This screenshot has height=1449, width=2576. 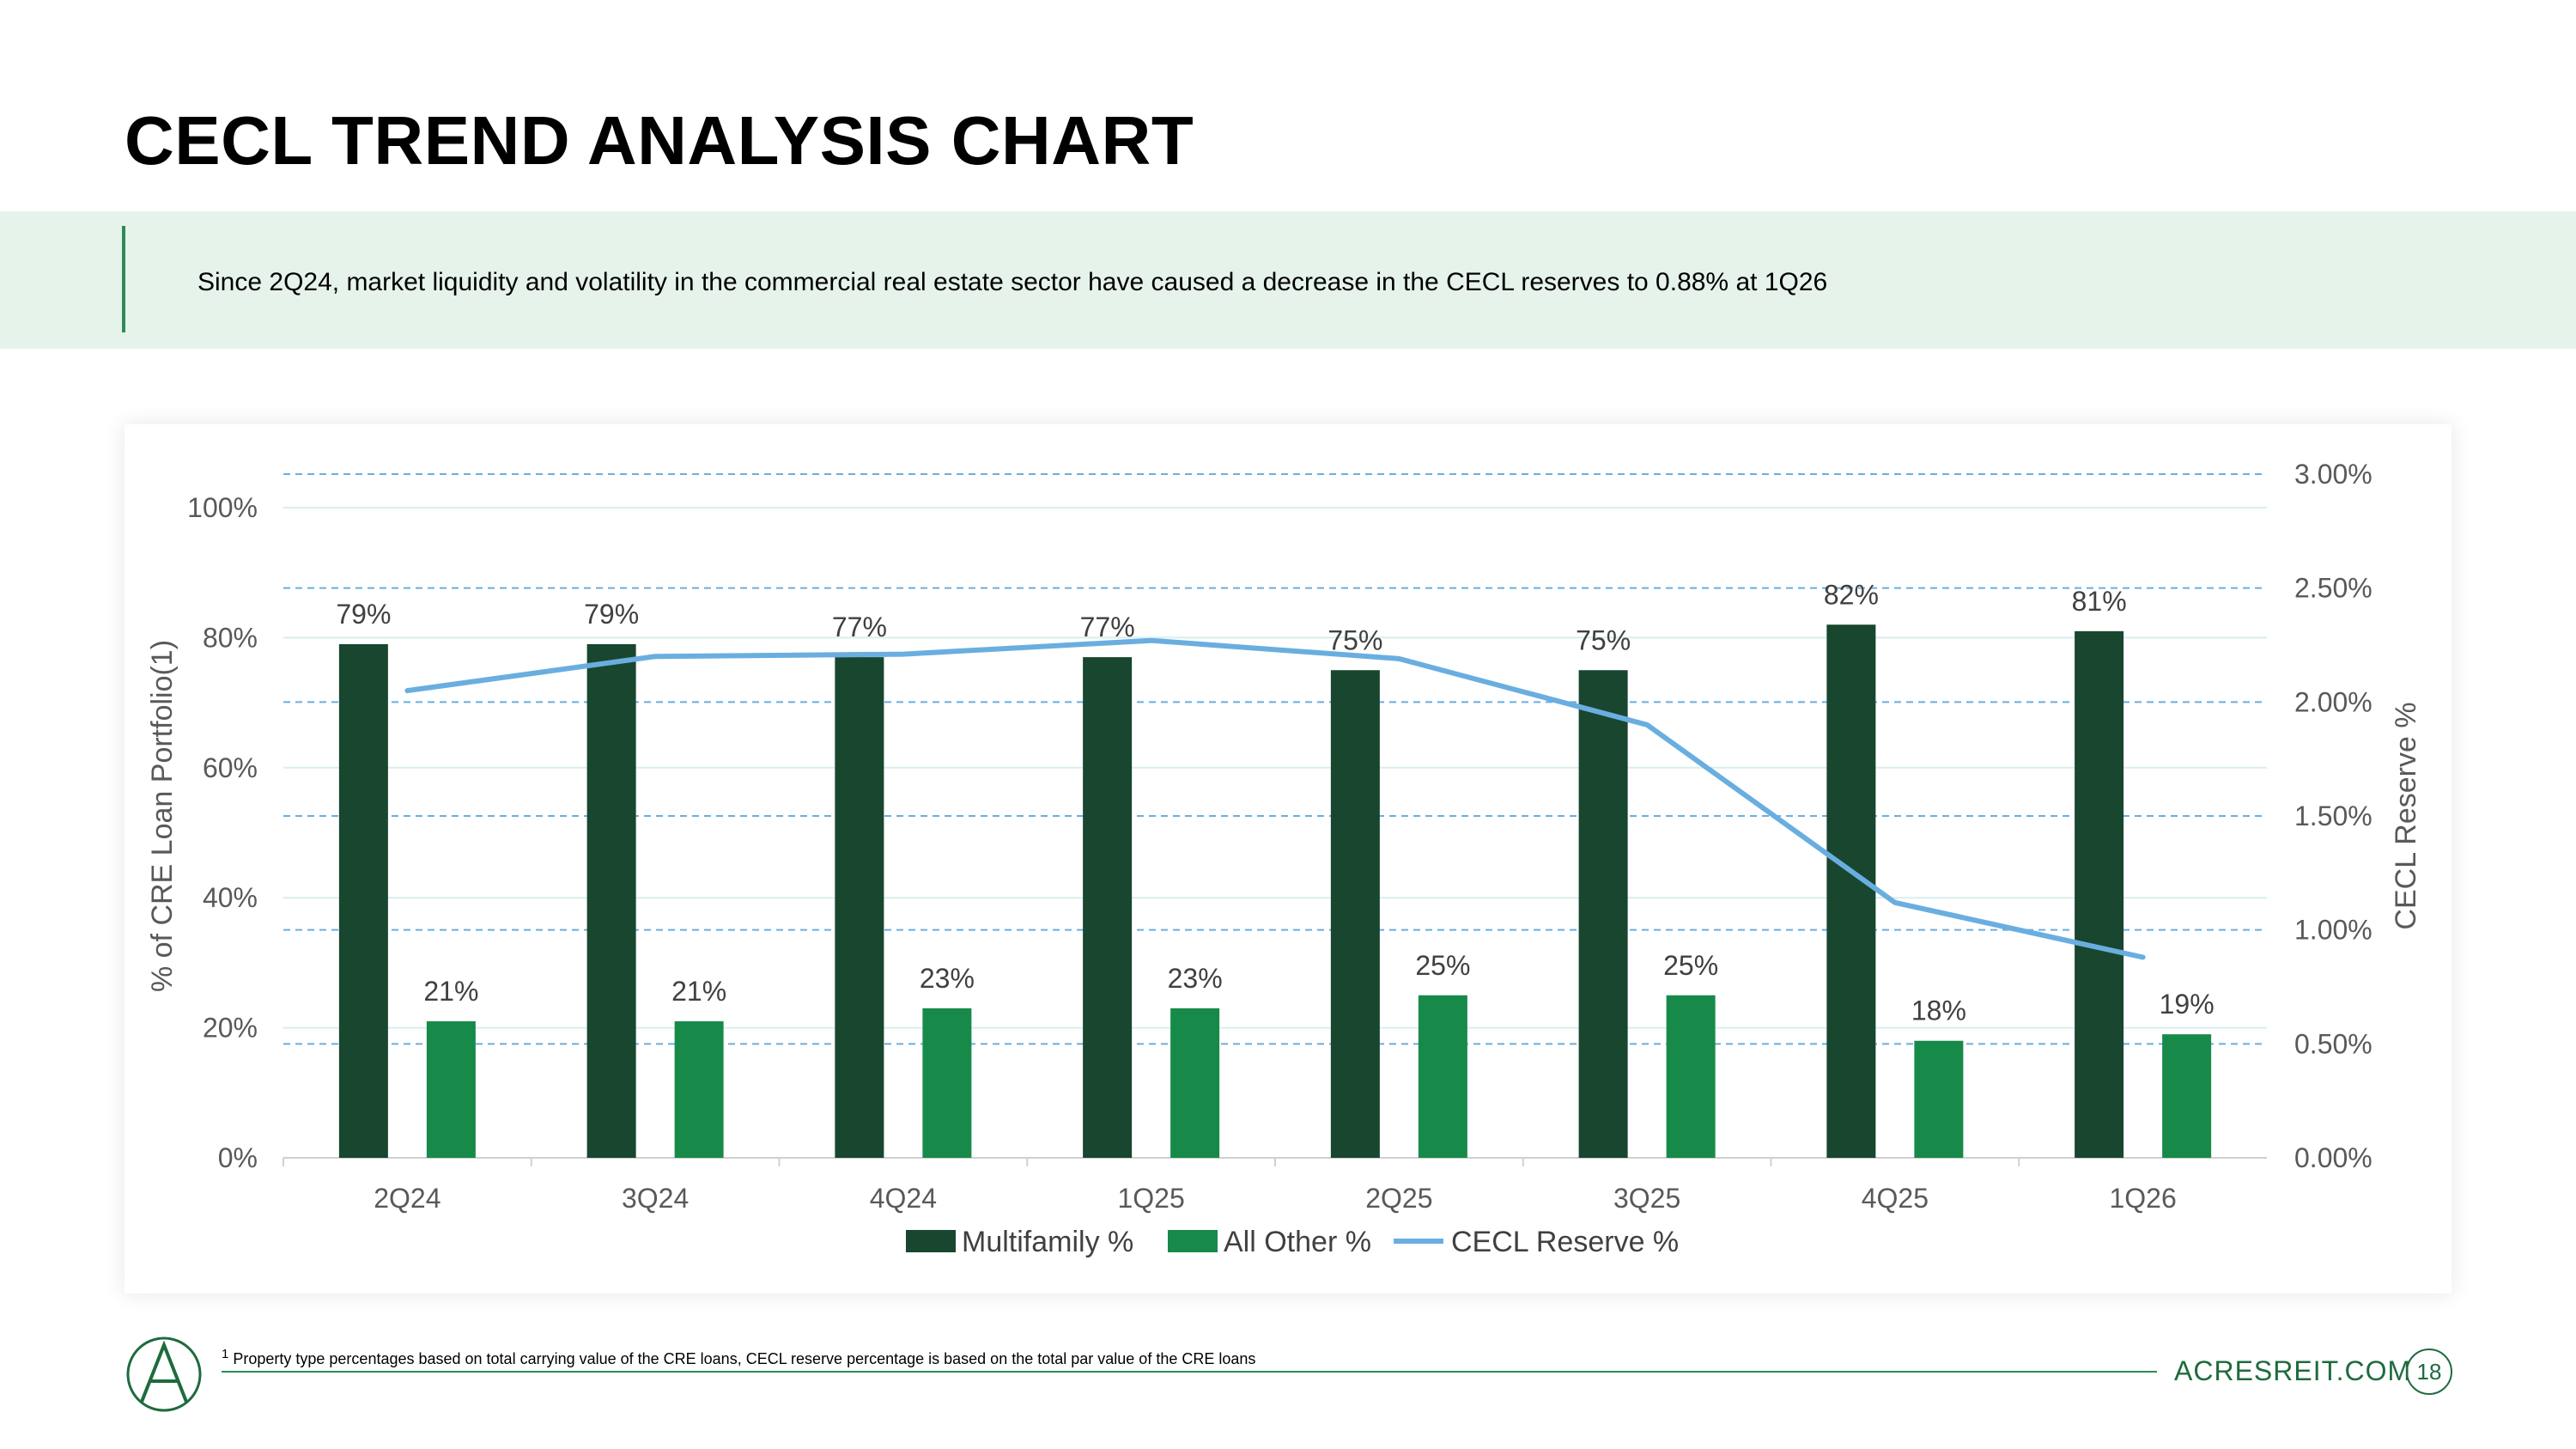 I want to click on legend-cecl-label: CECL Reserve %, so click(x=1565, y=1242).